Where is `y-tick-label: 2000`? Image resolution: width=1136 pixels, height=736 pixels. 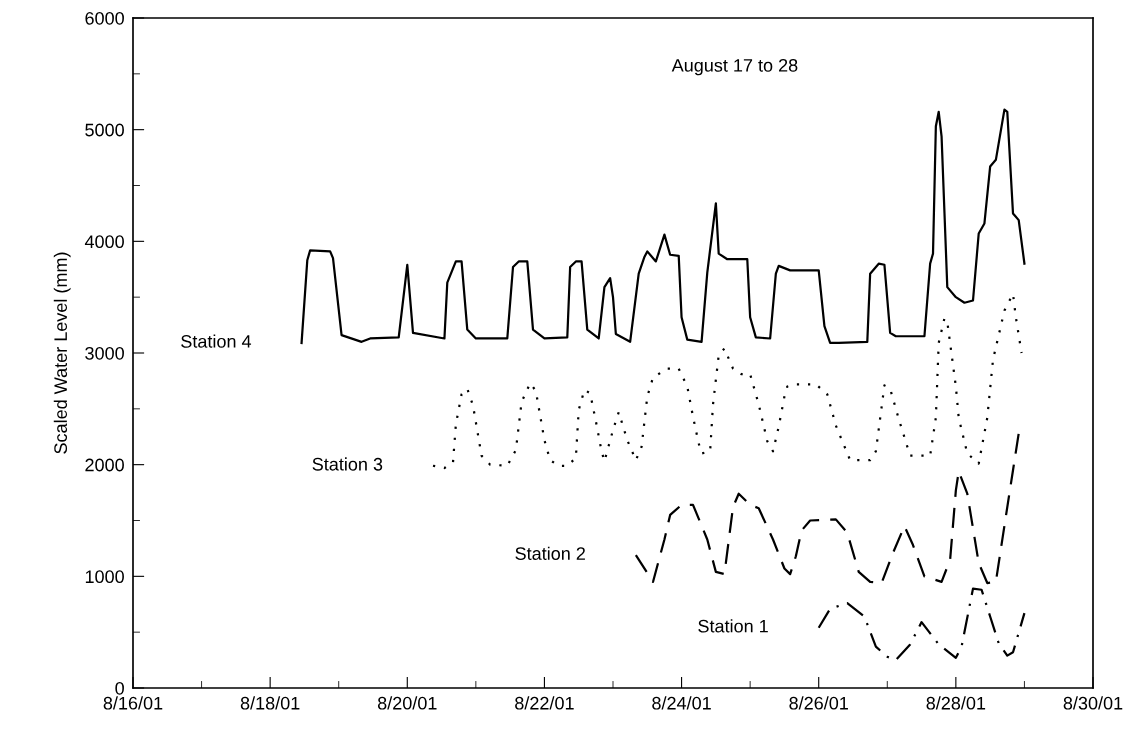 y-tick-label: 2000 is located at coordinates (104, 465).